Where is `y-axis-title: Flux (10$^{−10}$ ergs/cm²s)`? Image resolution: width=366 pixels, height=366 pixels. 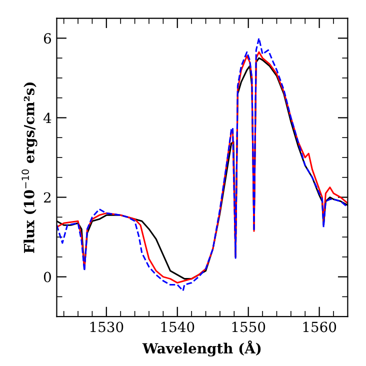
y-axis-title: Flux (10$^{−10}$ ergs/cm²s) is located at coordinates (30, 168).